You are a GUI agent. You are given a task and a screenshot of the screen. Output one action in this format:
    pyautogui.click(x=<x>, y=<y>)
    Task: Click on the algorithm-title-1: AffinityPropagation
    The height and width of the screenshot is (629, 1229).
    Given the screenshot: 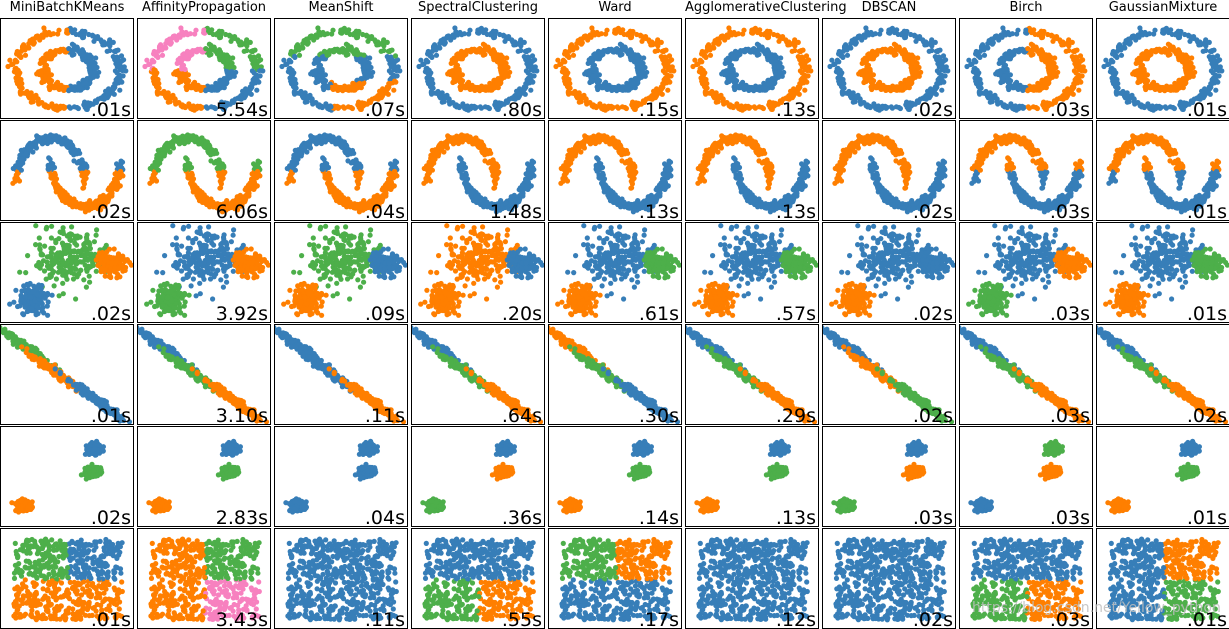 What is the action you would take?
    pyautogui.click(x=204, y=8)
    